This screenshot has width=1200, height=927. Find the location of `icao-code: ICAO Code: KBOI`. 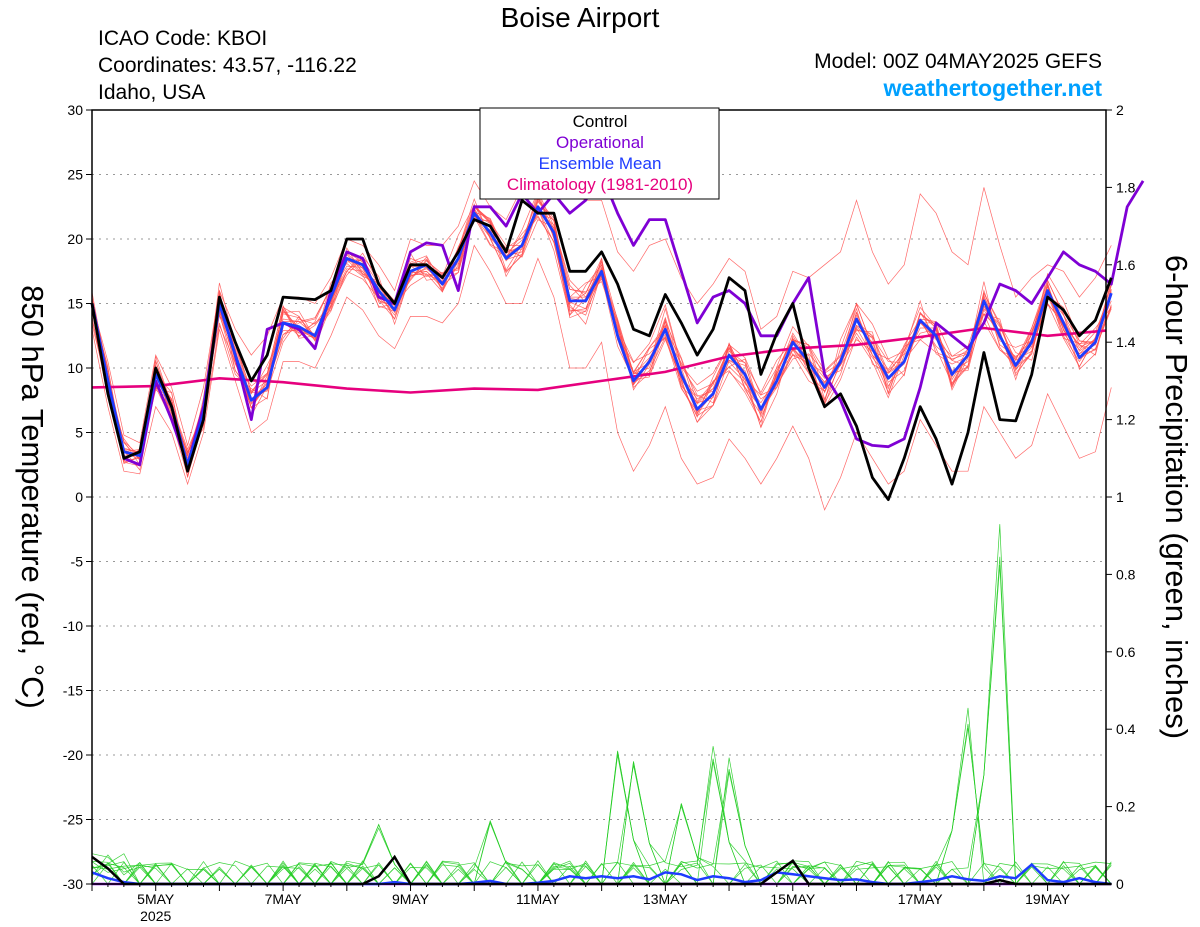

icao-code: ICAO Code: KBOI is located at coordinates (183, 38).